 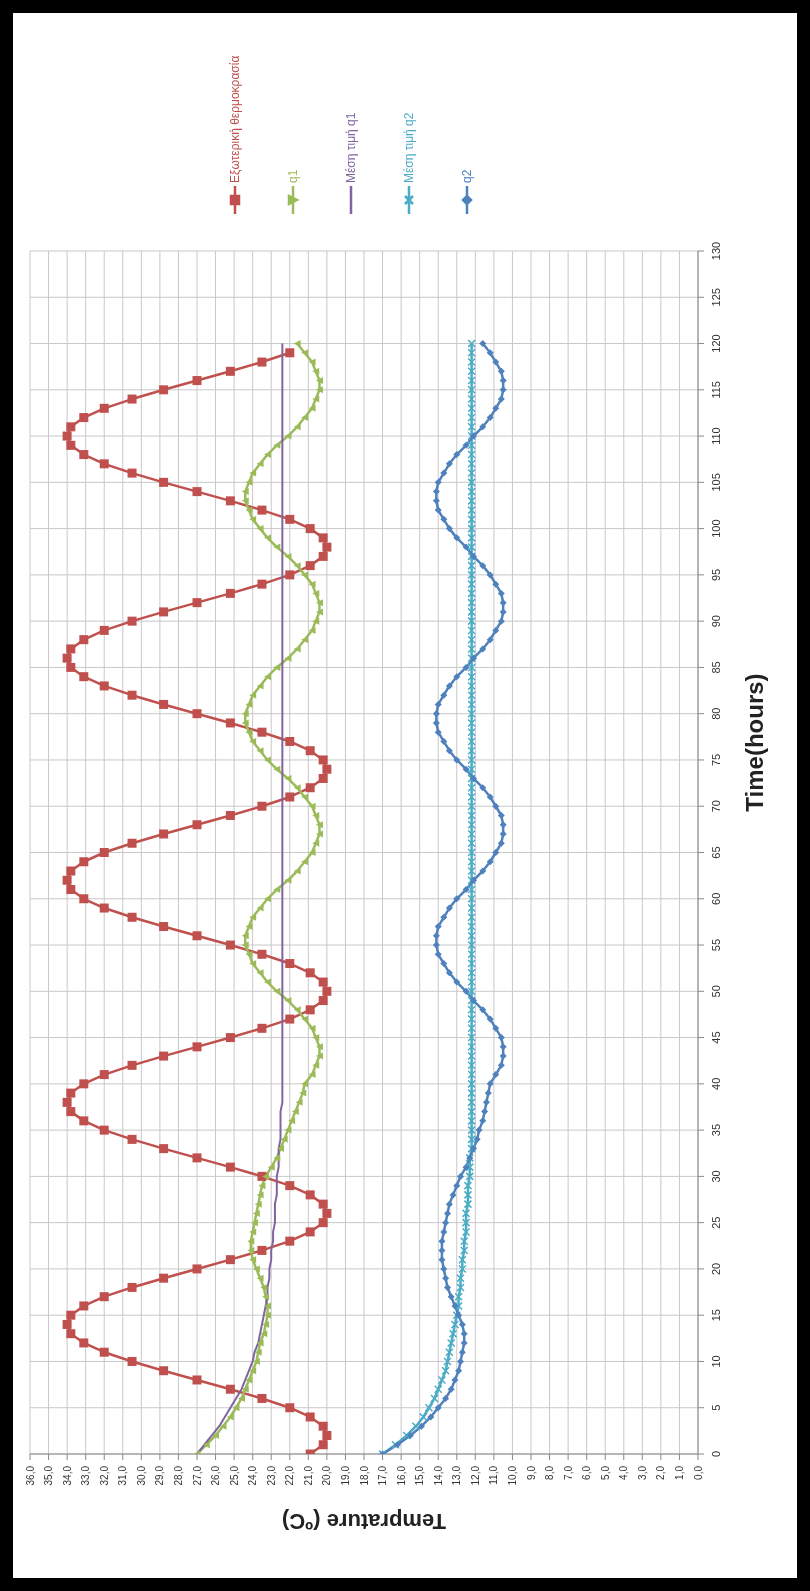 What do you see at coordinates (160, 1475) in the screenshot?
I see `x-tick-label: 29,0` at bounding box center [160, 1475].